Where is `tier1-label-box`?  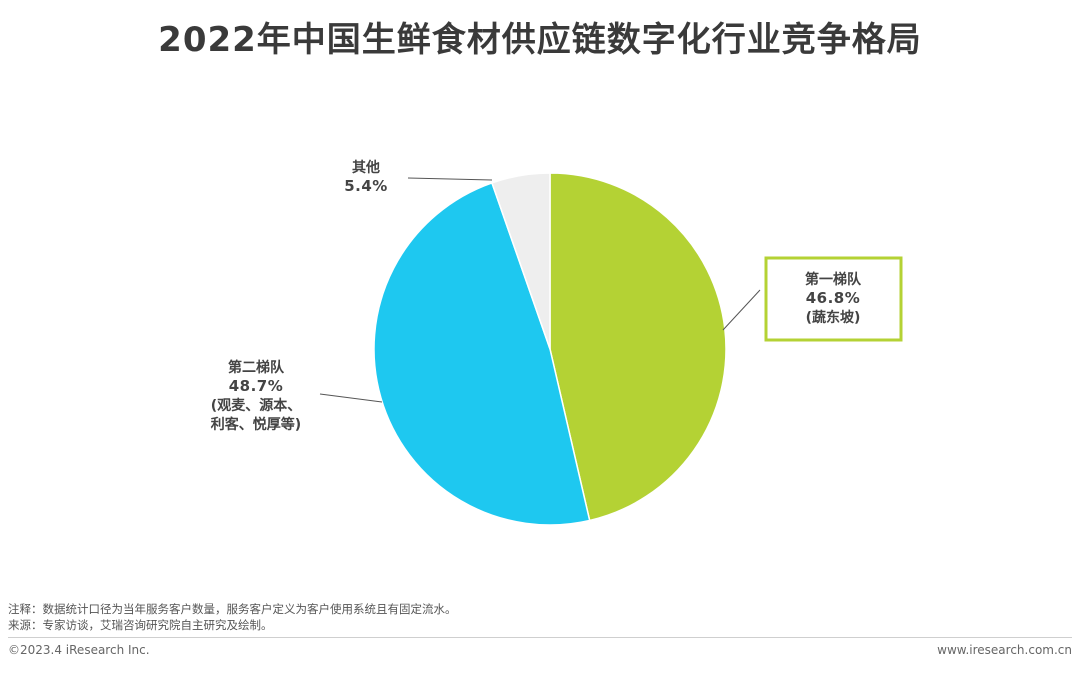
tier1-label-box is located at coordinates (833, 299).